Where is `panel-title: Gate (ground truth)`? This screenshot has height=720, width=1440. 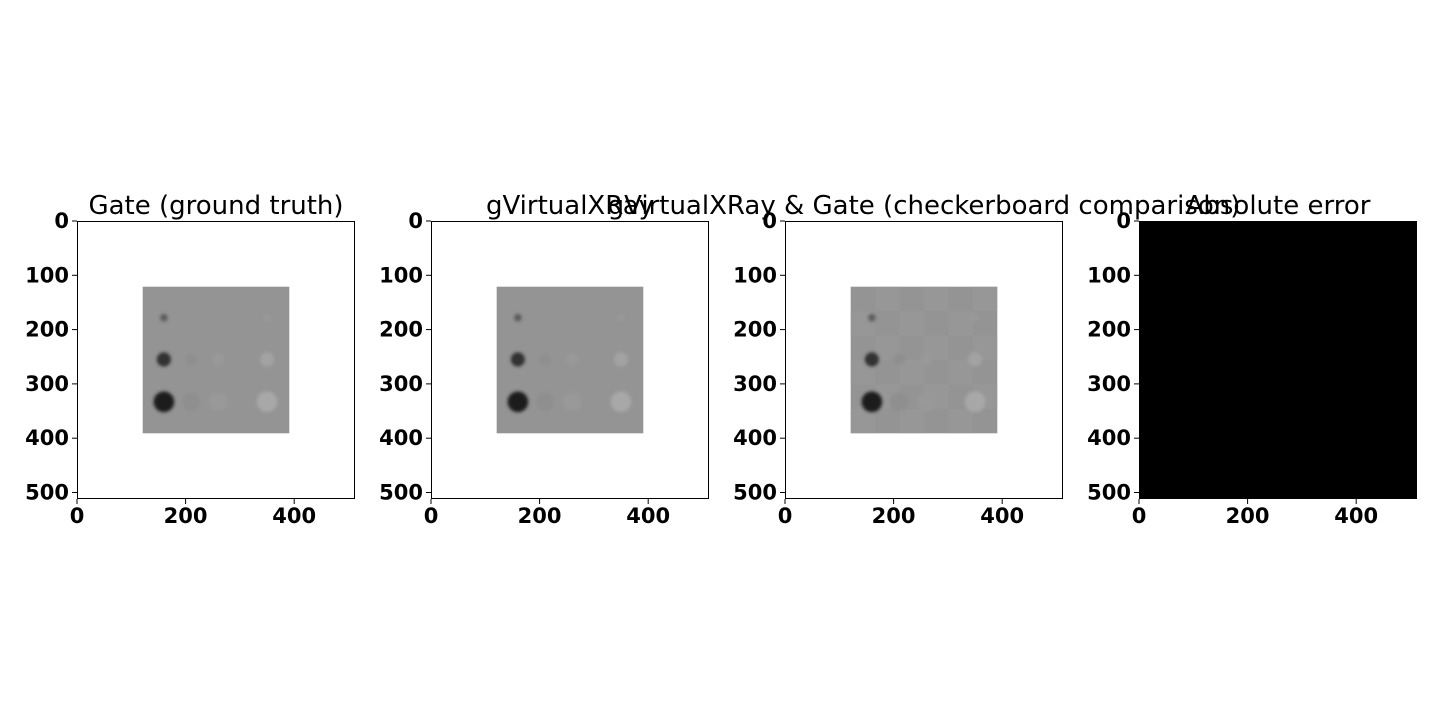 panel-title: Gate (ground truth) is located at coordinates (215, 206).